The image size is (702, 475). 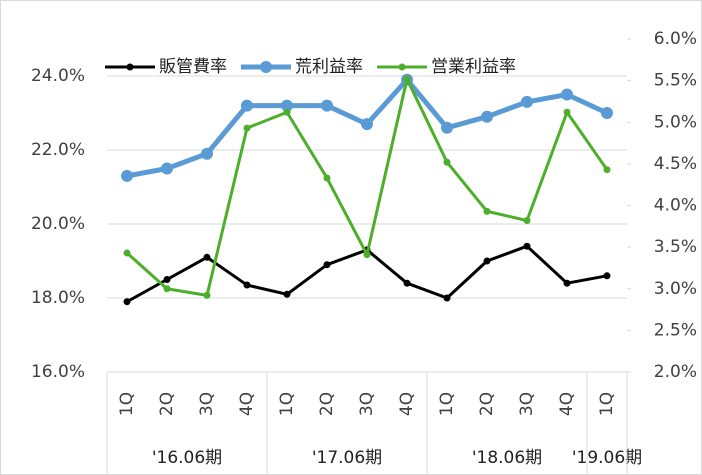 What do you see at coordinates (675, 330) in the screenshot?
I see `y2-tick-label: 2.5%` at bounding box center [675, 330].